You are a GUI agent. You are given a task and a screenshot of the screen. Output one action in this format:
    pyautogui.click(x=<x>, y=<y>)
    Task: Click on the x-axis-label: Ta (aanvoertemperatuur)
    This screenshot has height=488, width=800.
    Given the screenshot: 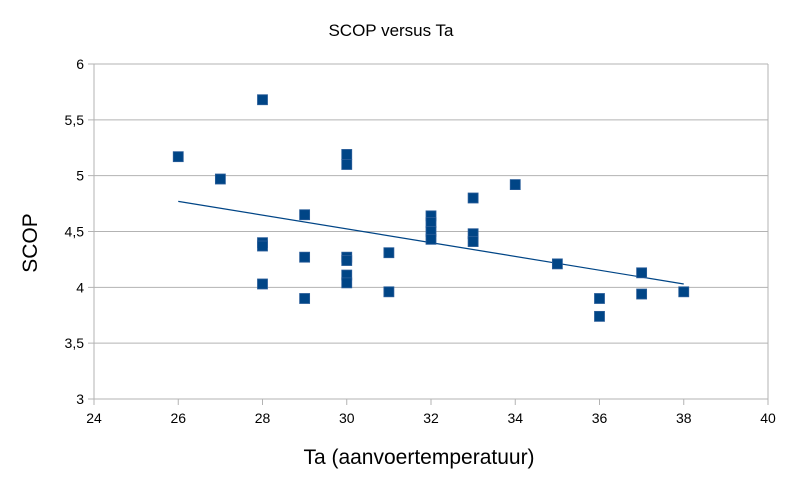 What is the action you would take?
    pyautogui.click(x=418, y=457)
    